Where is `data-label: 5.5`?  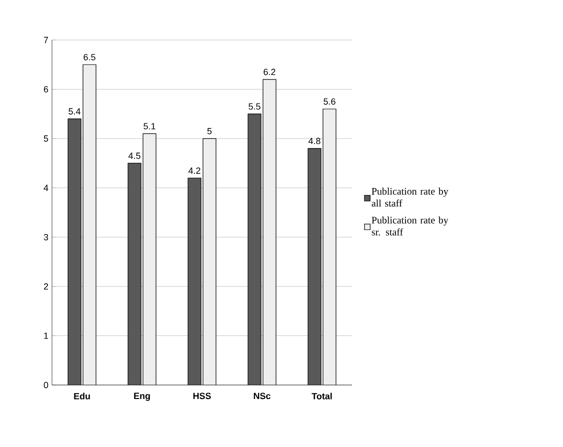 data-label: 5.5 is located at coordinates (254, 106).